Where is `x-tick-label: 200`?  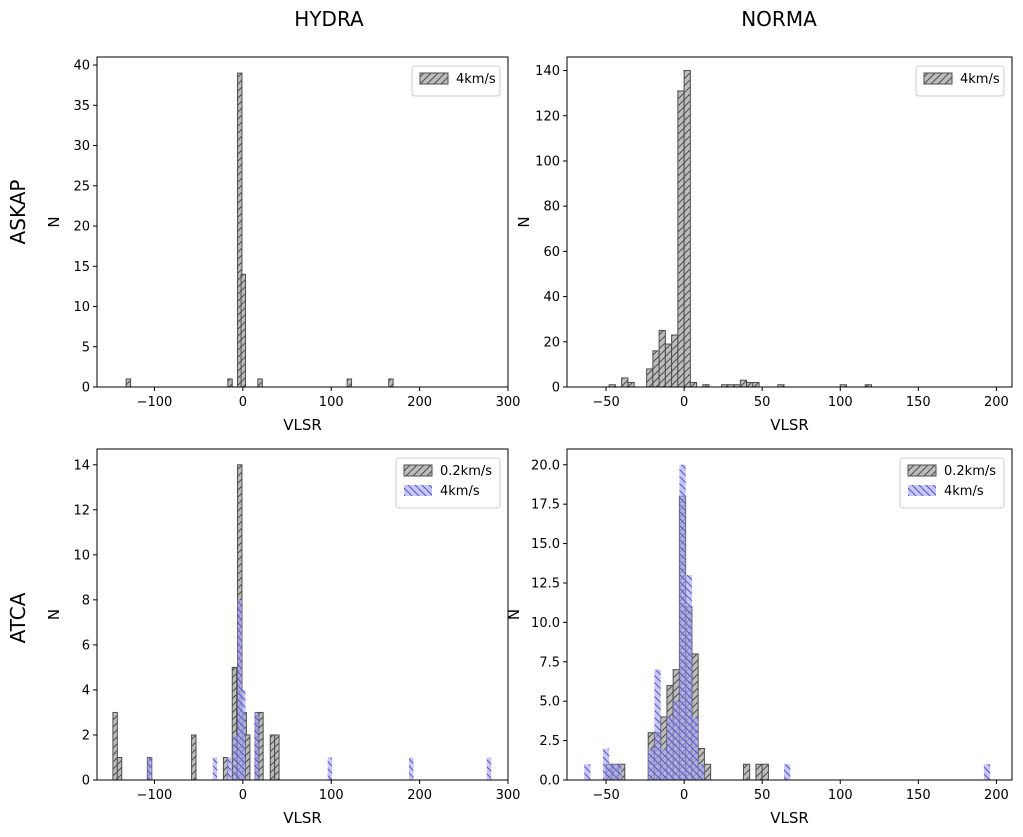 x-tick-label: 200 is located at coordinates (996, 402).